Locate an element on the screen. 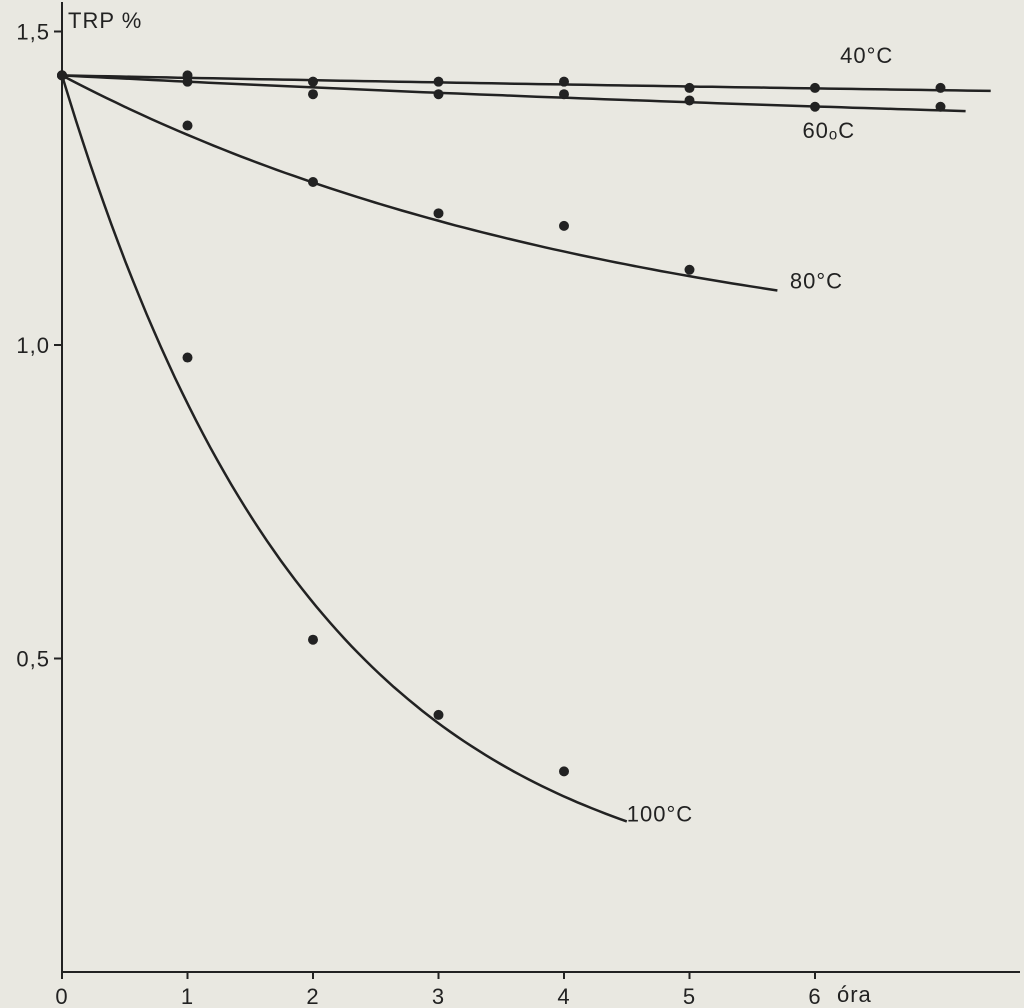  x-tick-label: 2 is located at coordinates (312, 996).